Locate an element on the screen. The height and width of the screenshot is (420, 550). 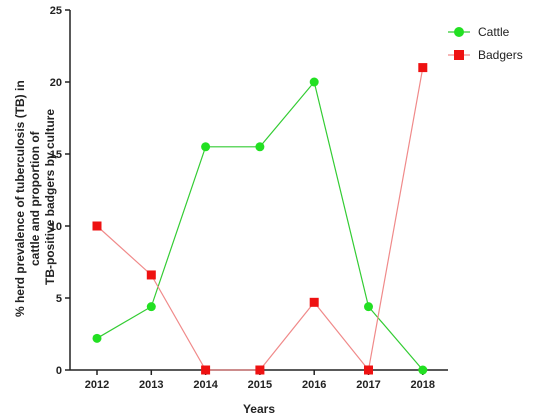
x-tick-label: 2012 is located at coordinates (97, 385).